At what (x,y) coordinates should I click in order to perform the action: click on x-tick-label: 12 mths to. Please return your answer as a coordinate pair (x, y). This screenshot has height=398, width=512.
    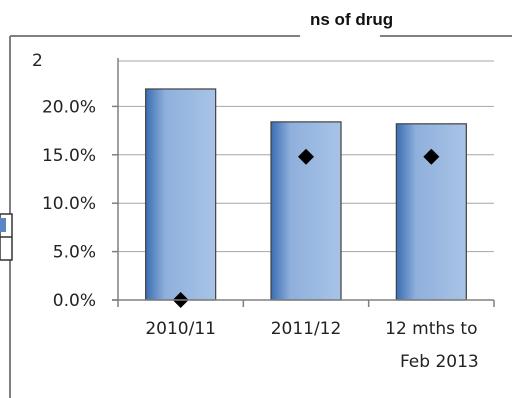
    Looking at the image, I should click on (431, 329).